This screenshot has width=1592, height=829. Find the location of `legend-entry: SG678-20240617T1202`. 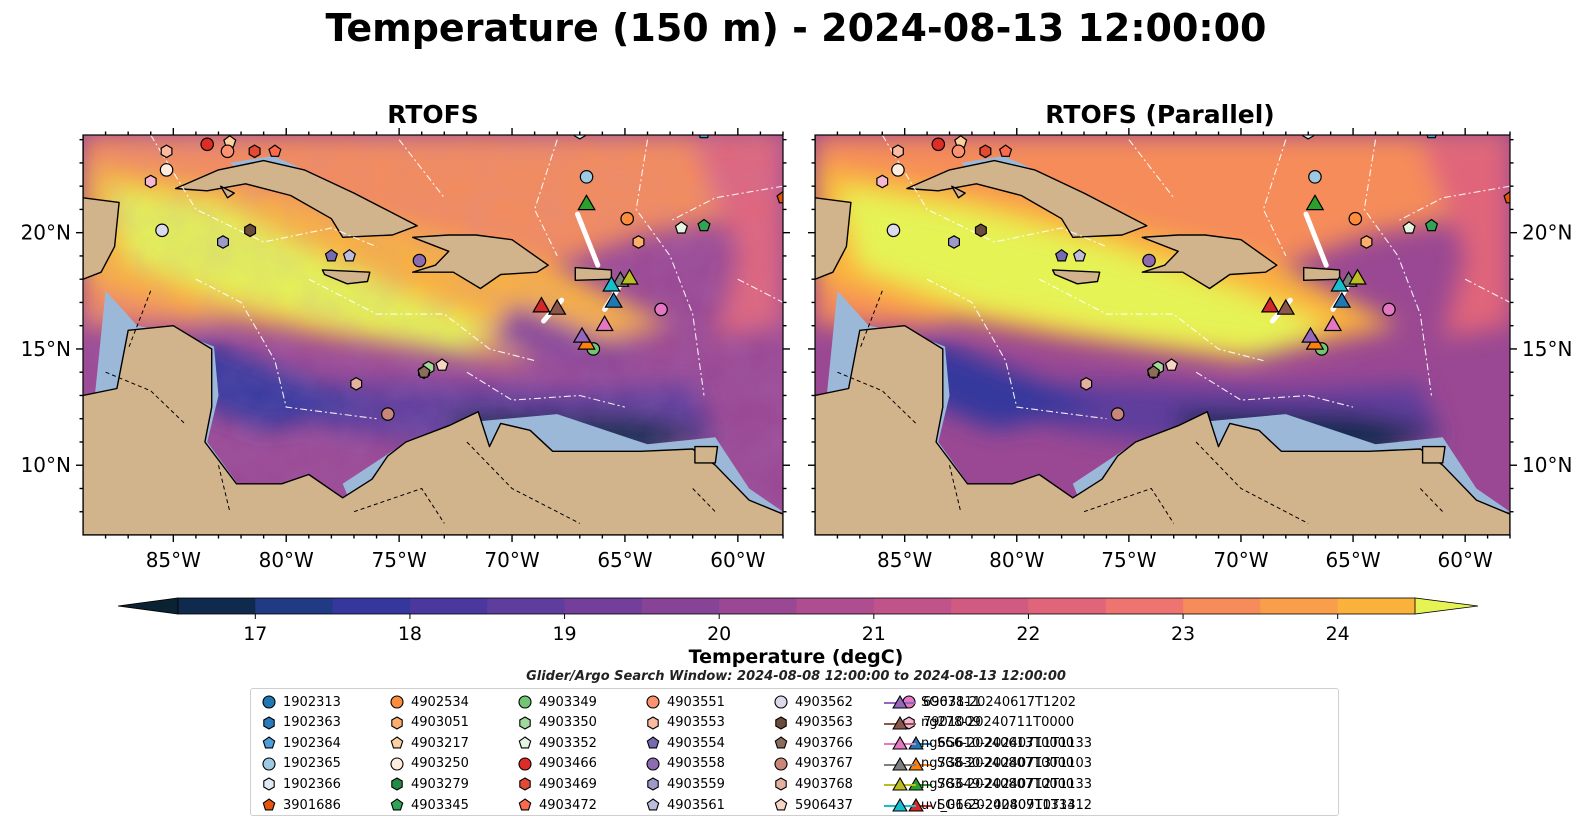

legend-entry: SG678-20240617T1202 is located at coordinates (979, 702).